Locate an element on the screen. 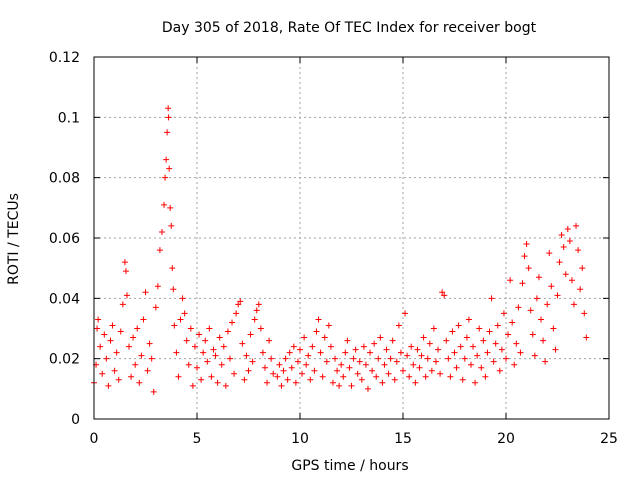 Image resolution: width=640 pixels, height=480 pixels. x-tick-labels: 0 5 10 15 20 25 is located at coordinates (354, 439).